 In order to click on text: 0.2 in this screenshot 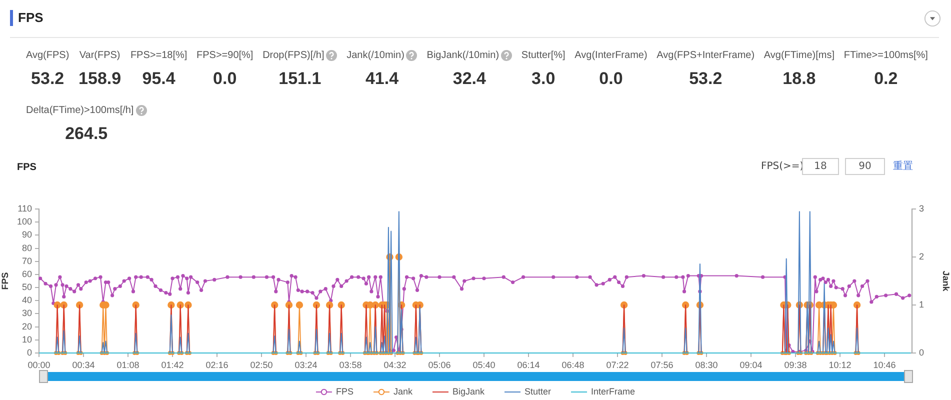, I will do `click(886, 78)`.